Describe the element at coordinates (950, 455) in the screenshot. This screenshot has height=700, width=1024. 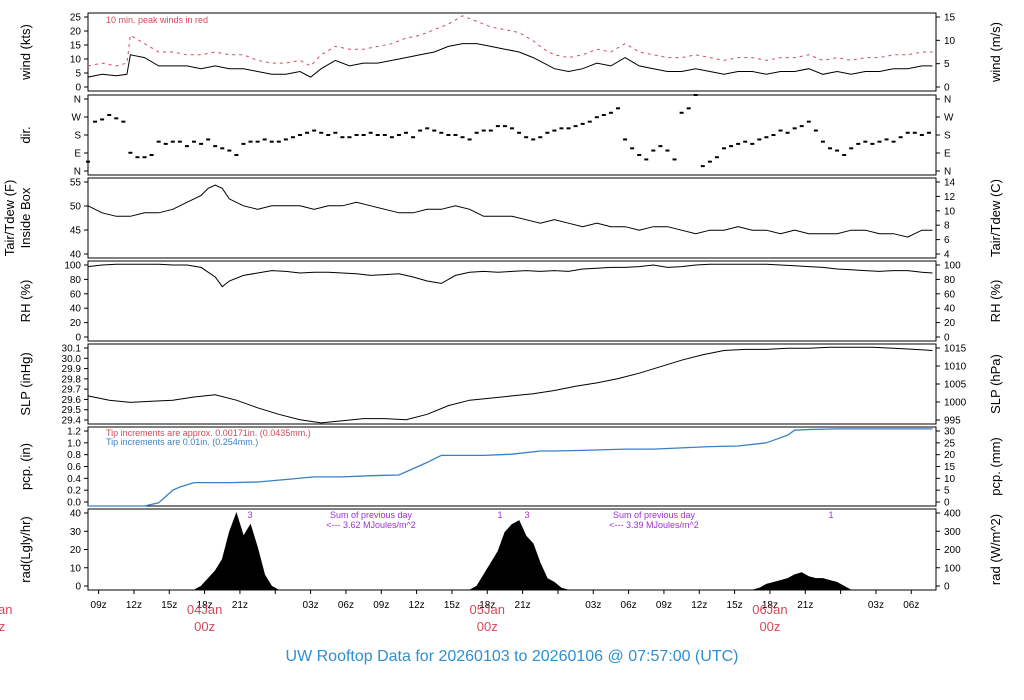
I see `pcp-ytick-right-label: 20` at that location.